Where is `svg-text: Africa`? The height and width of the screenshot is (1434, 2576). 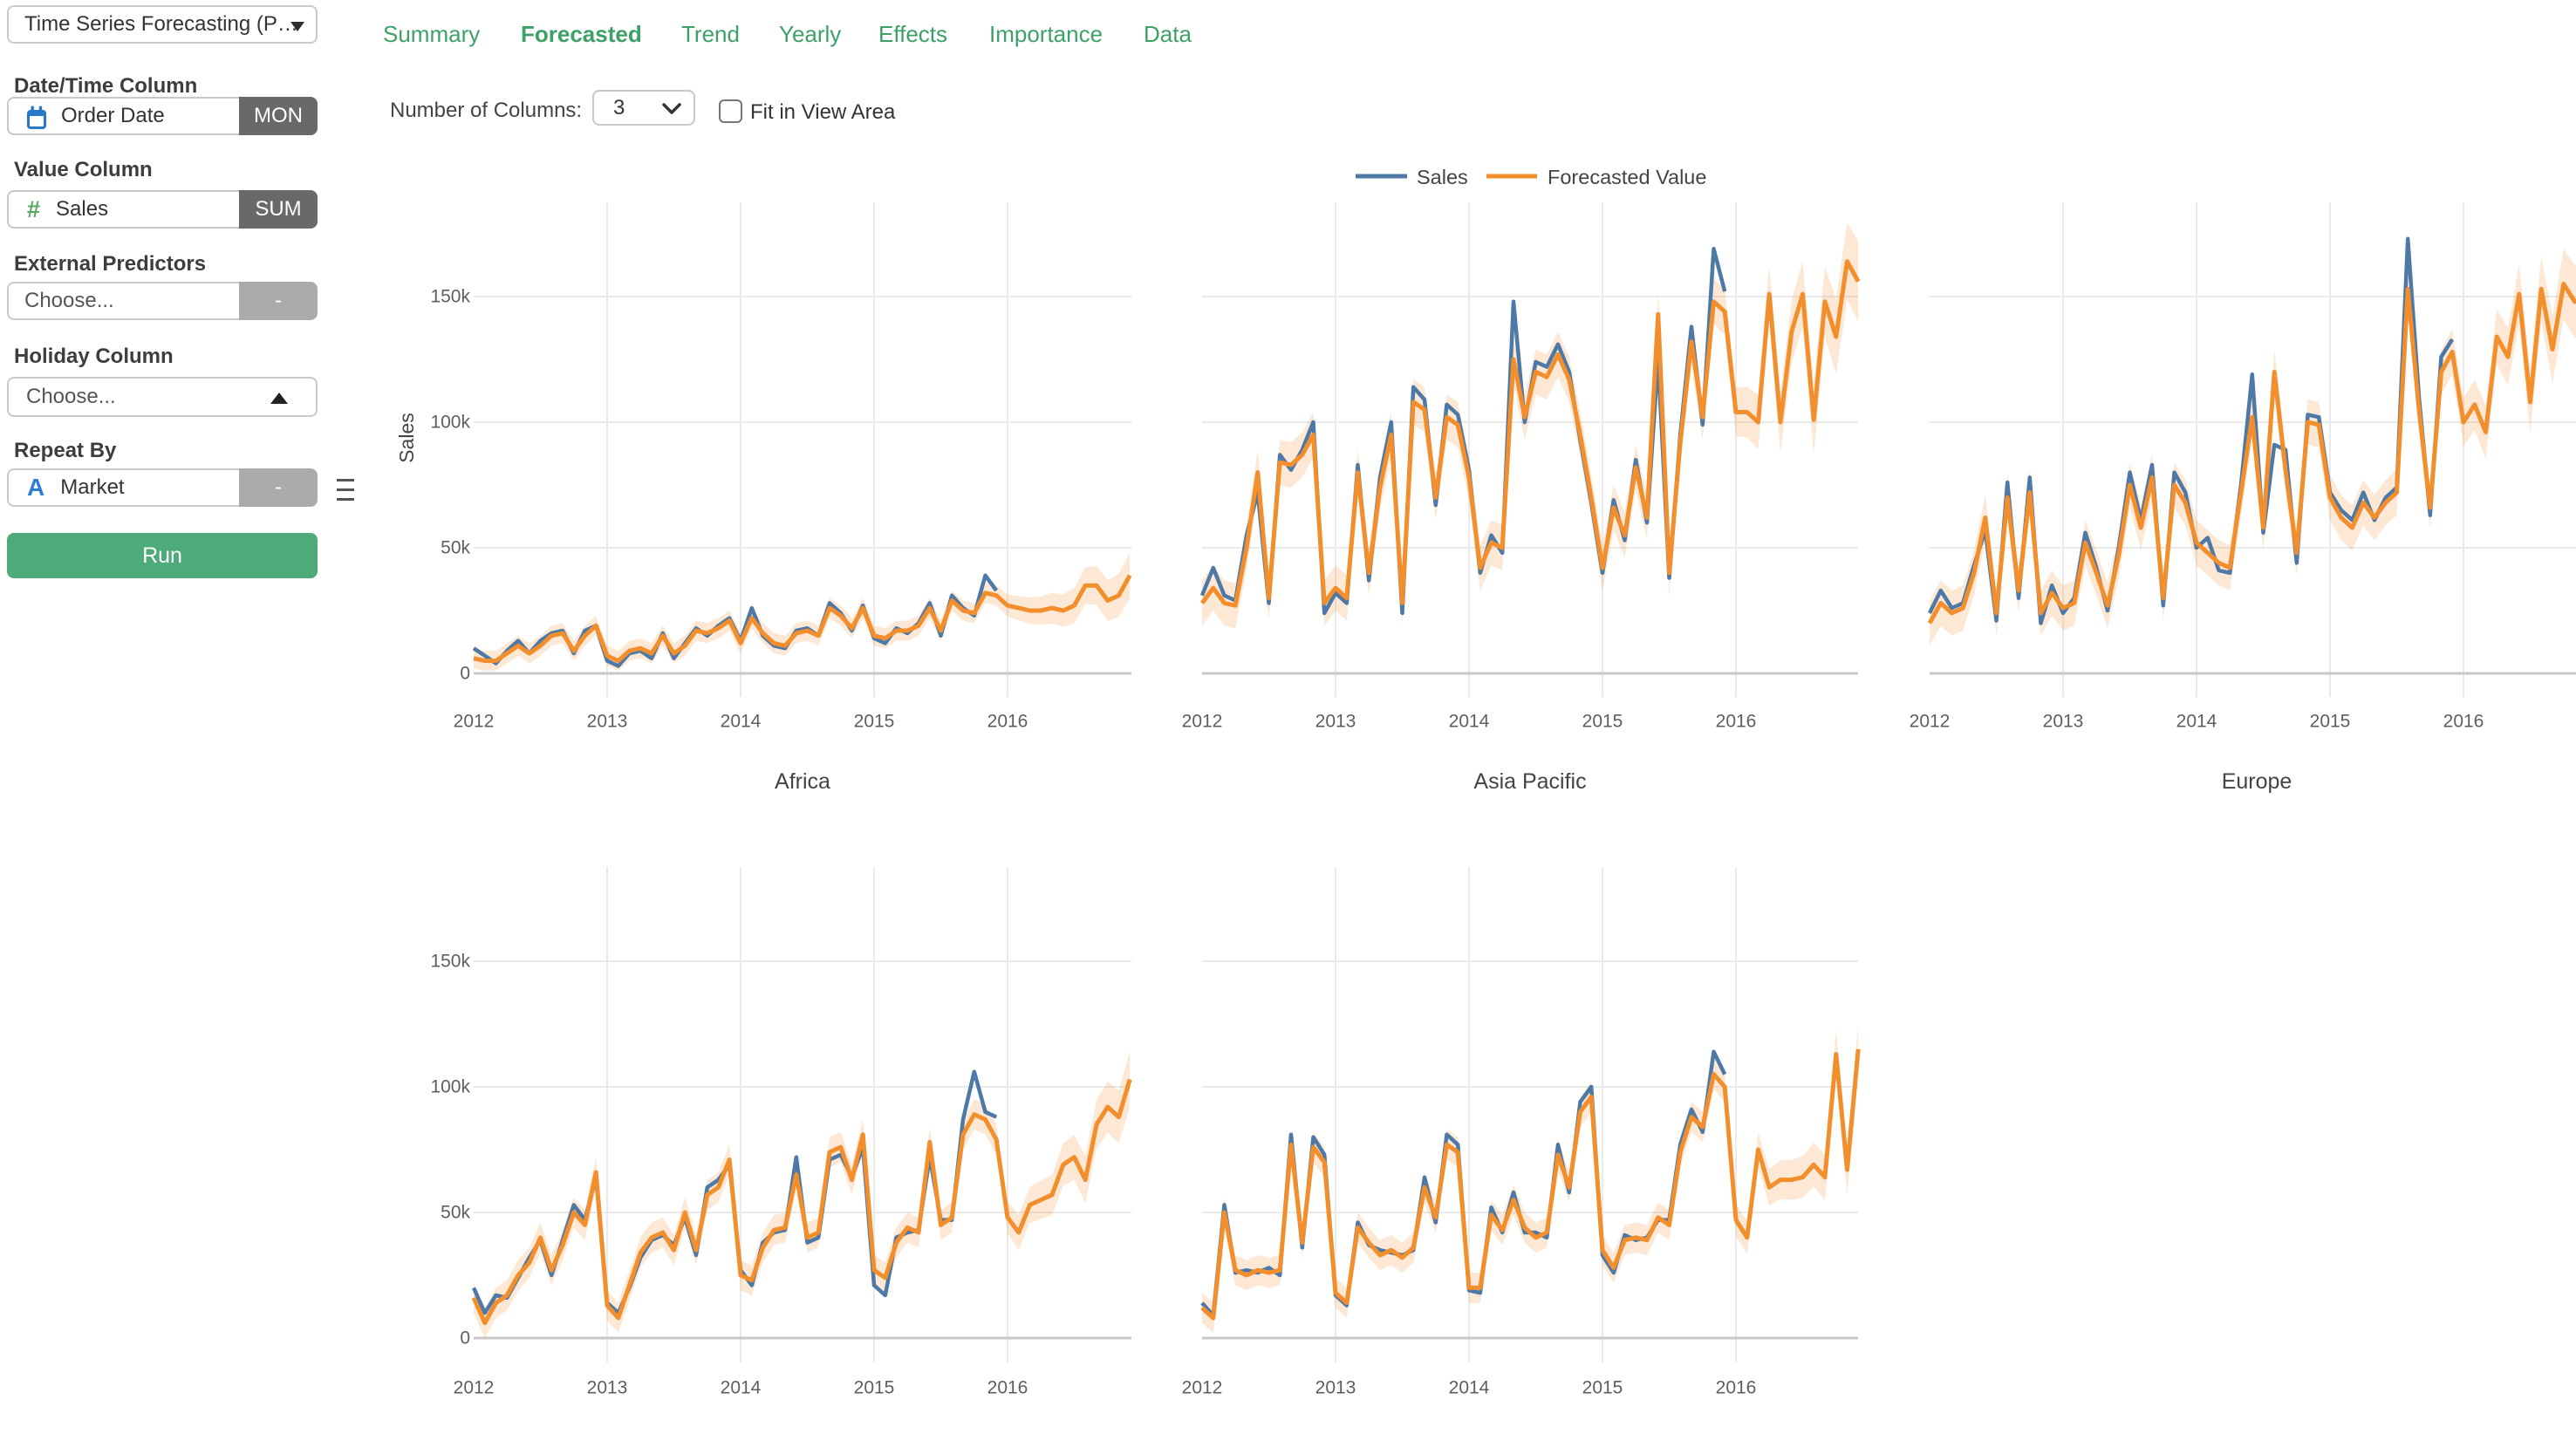 svg-text: Africa is located at coordinates (802, 781).